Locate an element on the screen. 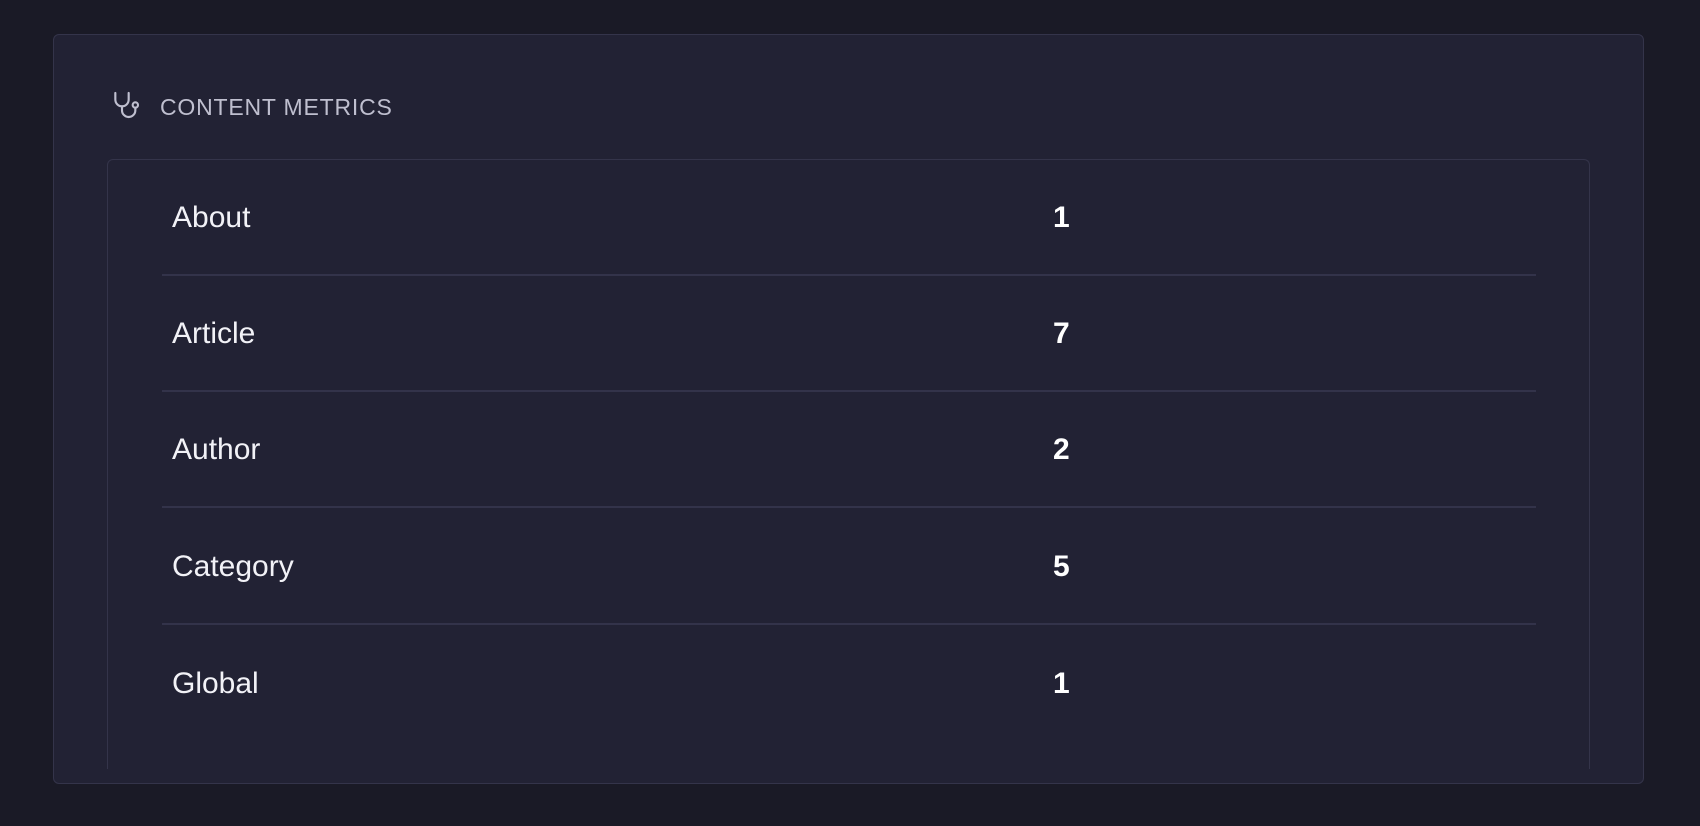 The image size is (1700, 826). list-item: About 1 is located at coordinates (849, 218).